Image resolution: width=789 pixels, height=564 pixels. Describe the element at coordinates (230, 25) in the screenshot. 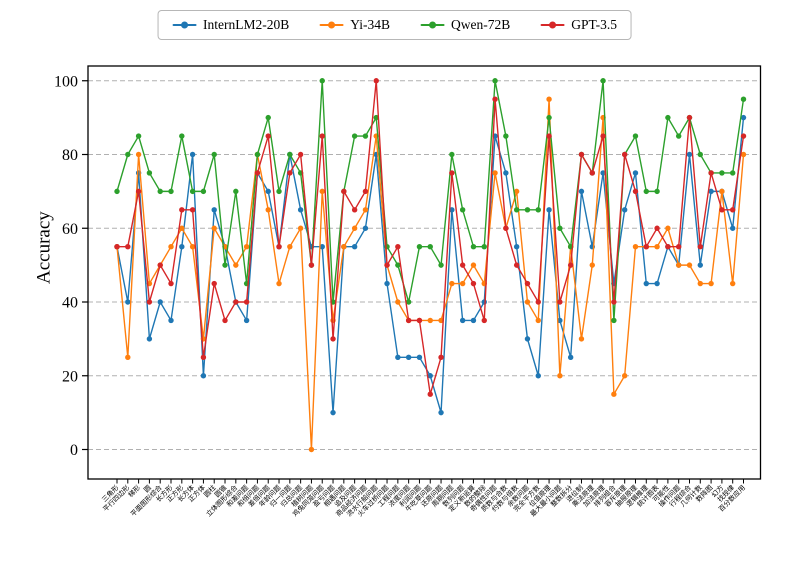

I see `legend-item-internlm2-20b: InternLM2-20B` at that location.